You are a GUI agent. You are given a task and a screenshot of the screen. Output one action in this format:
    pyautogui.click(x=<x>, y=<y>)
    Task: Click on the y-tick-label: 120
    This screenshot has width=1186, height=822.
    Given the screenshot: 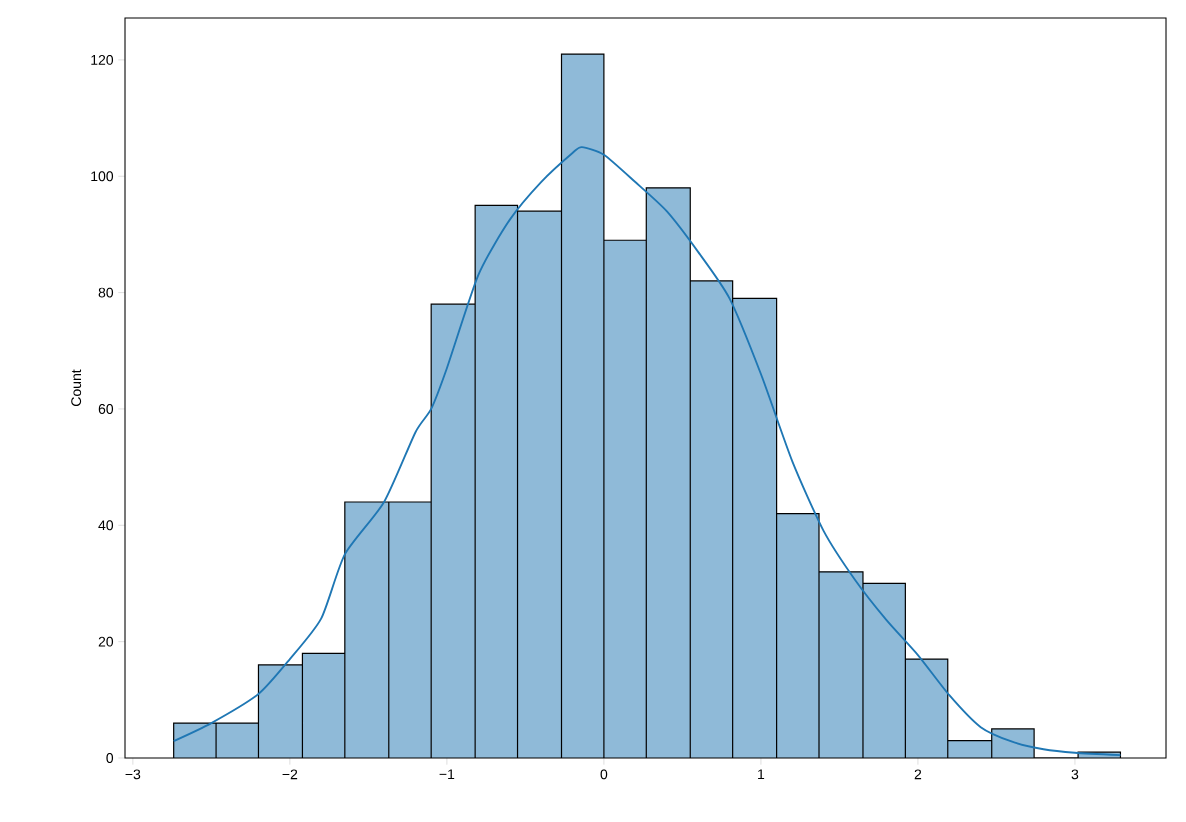 What is the action you would take?
    pyautogui.click(x=102, y=59)
    